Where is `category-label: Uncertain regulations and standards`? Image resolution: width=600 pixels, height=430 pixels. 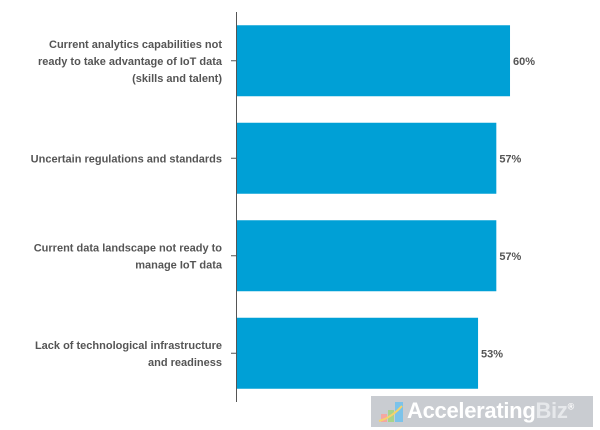 category-label: Uncertain regulations and standards is located at coordinates (126, 159).